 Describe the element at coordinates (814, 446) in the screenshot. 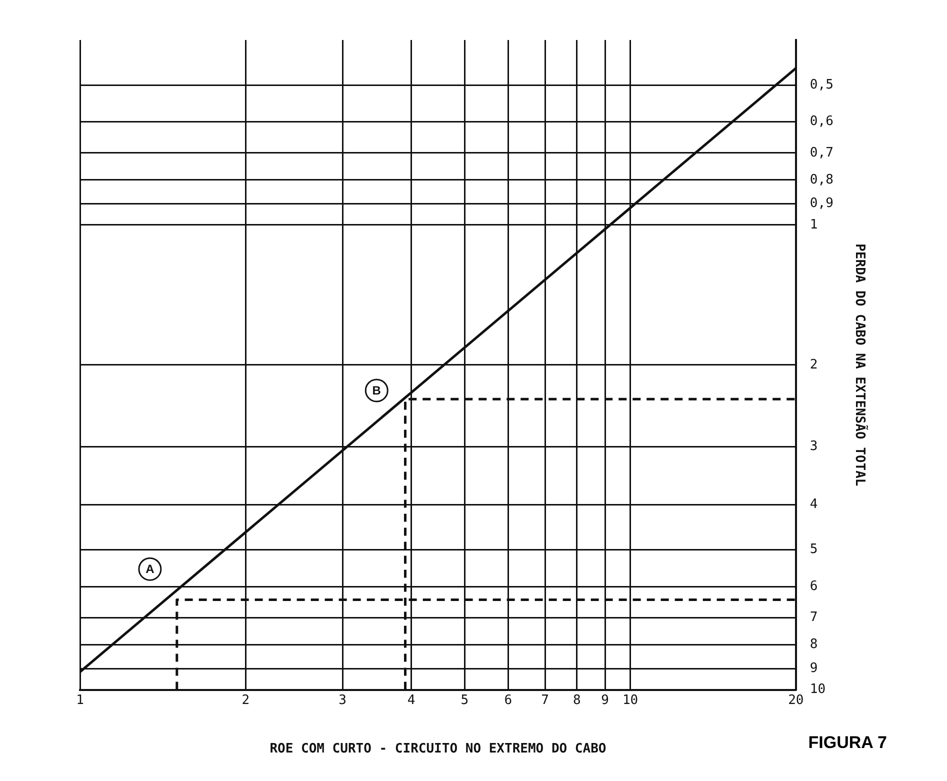

I see `y-tick-label: 3` at that location.